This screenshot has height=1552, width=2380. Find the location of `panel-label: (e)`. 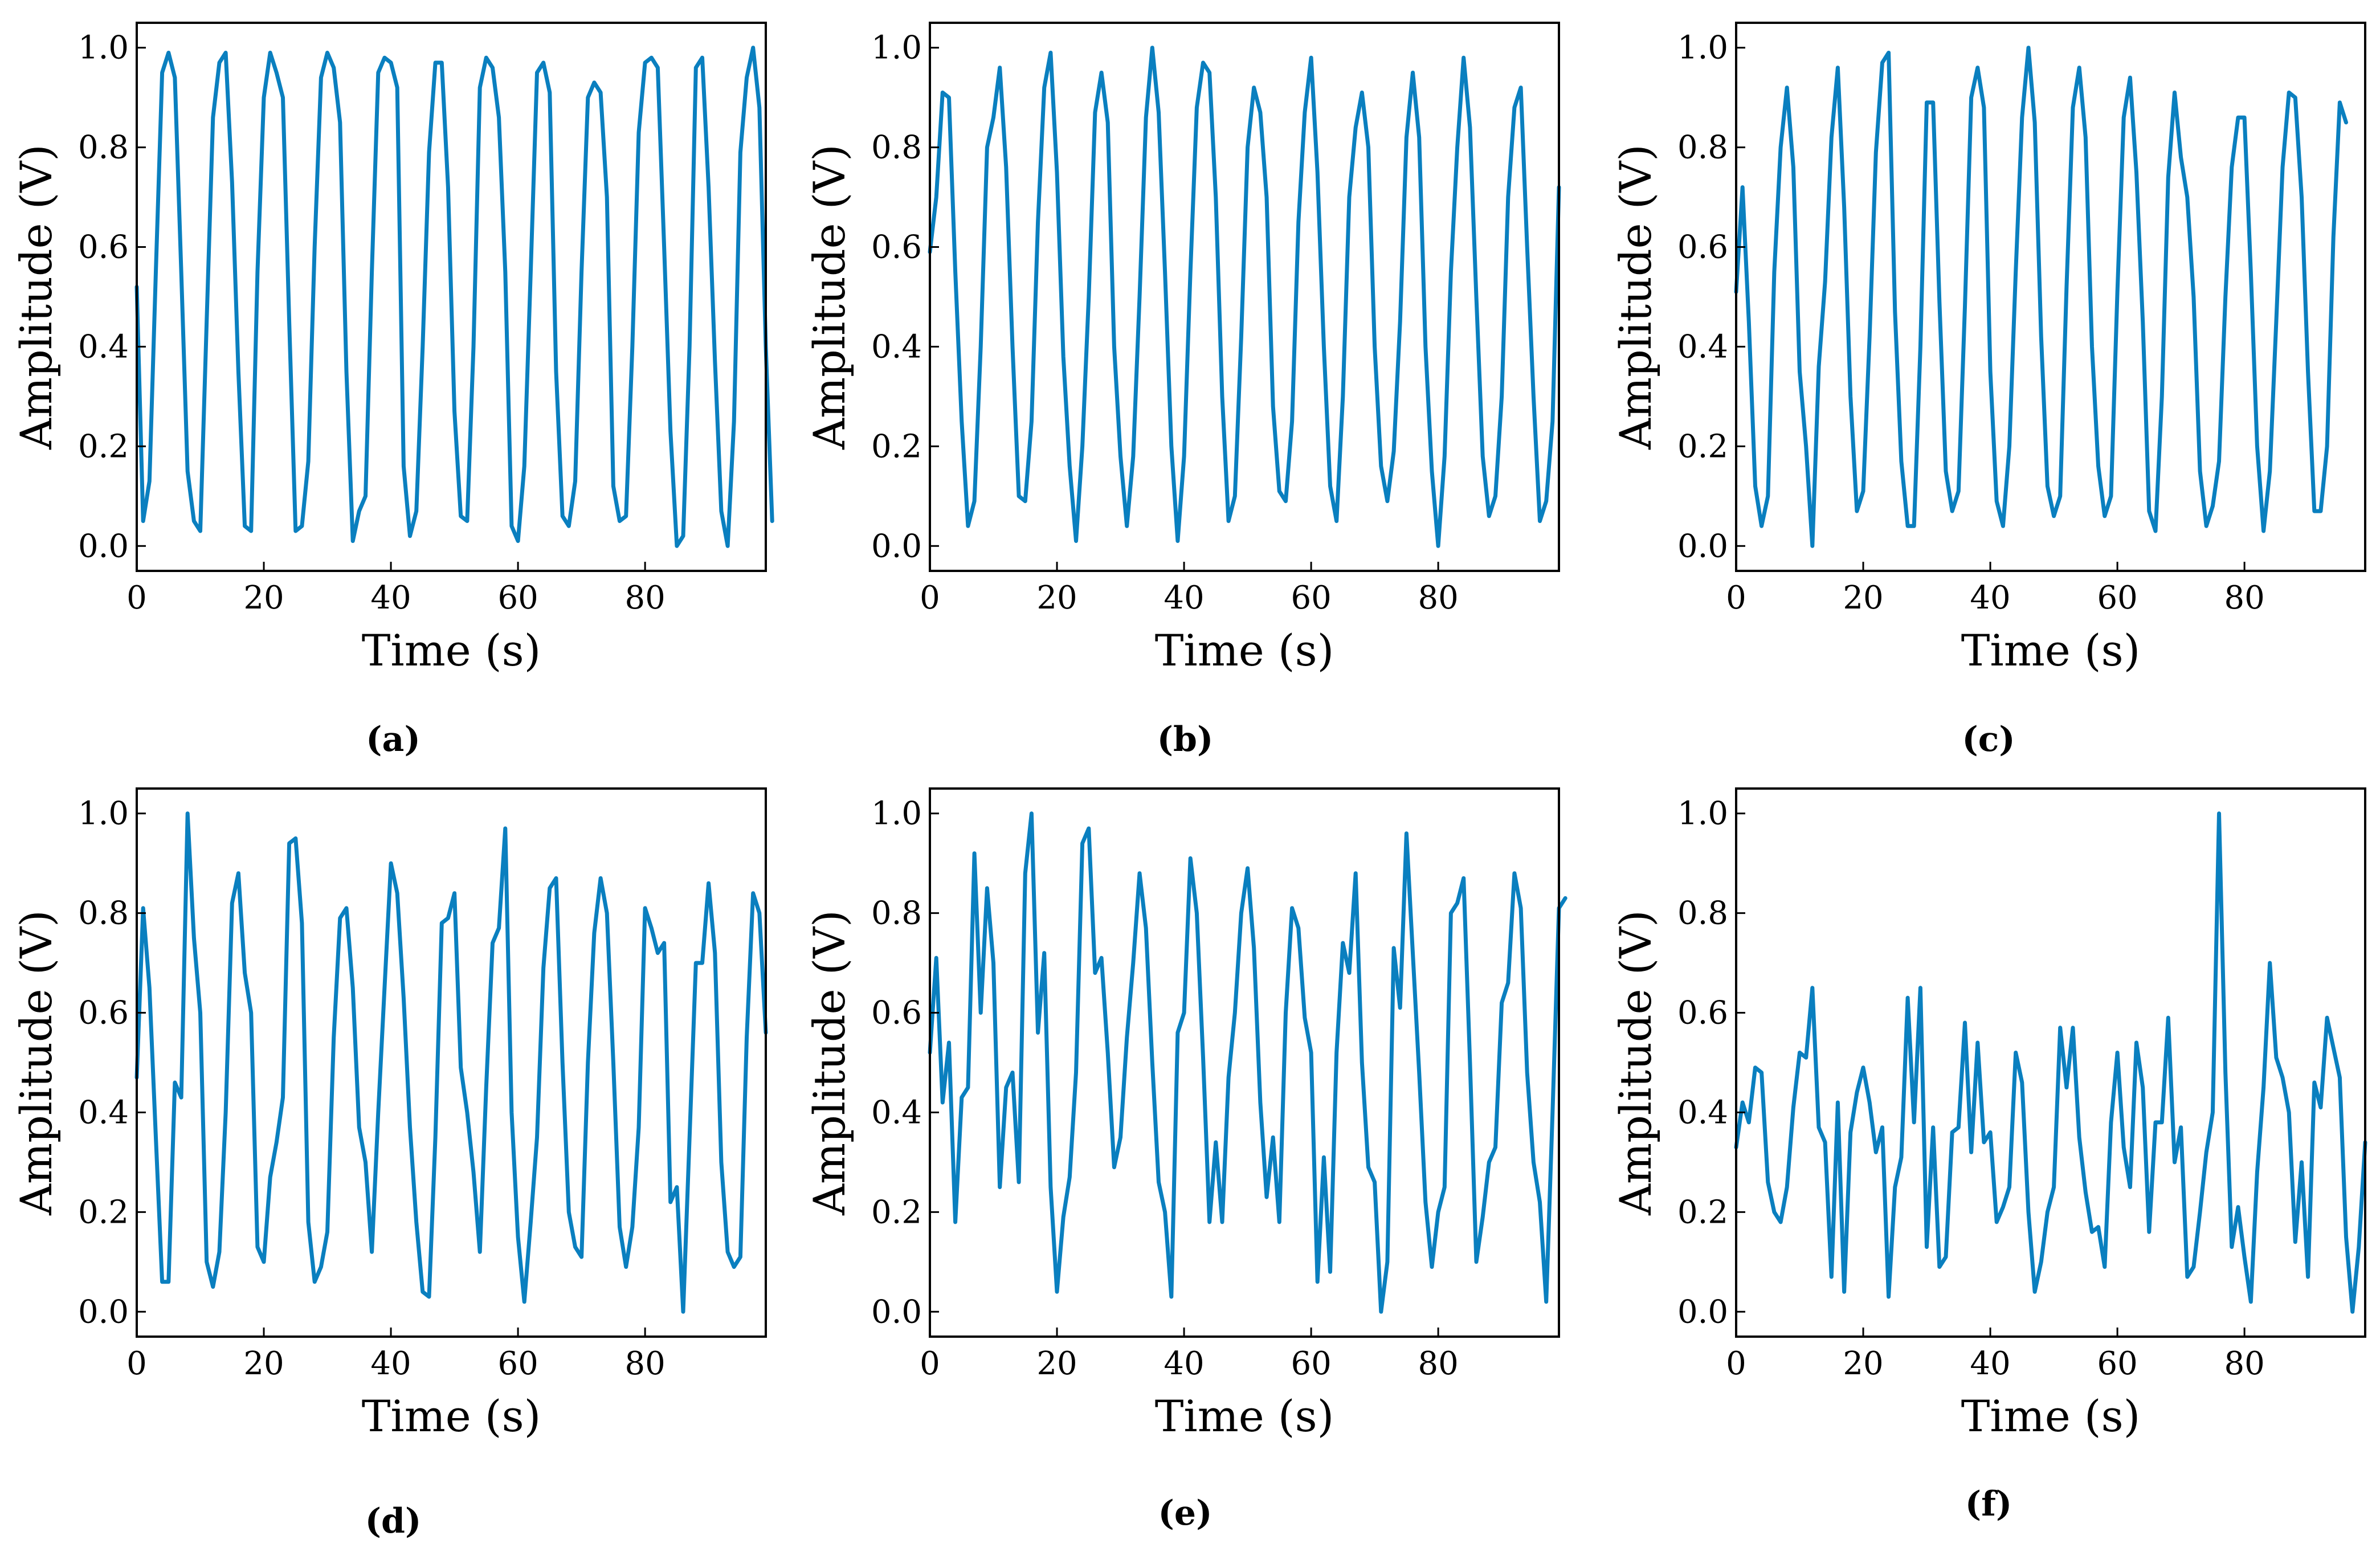

panel-label: (e) is located at coordinates (1185, 1513).